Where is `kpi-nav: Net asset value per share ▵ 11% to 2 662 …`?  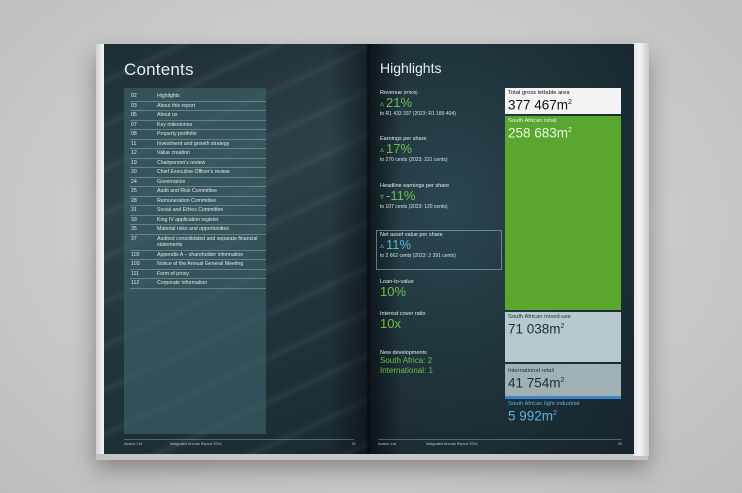 kpi-nav: Net asset value per share ▵ 11% to 2 662 … is located at coordinates (441, 245).